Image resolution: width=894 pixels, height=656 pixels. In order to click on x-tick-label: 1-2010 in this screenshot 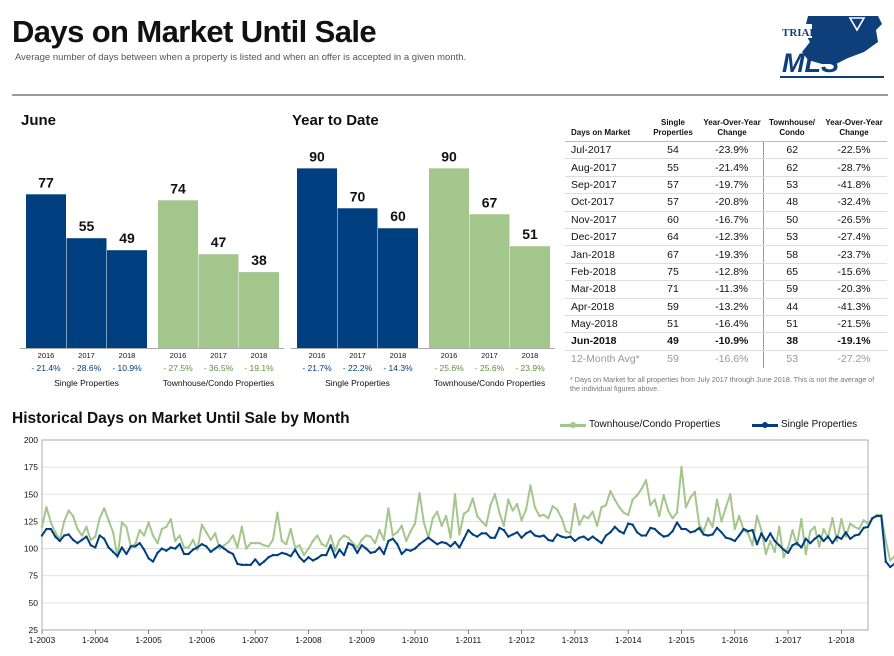, I will do `click(415, 640)`.